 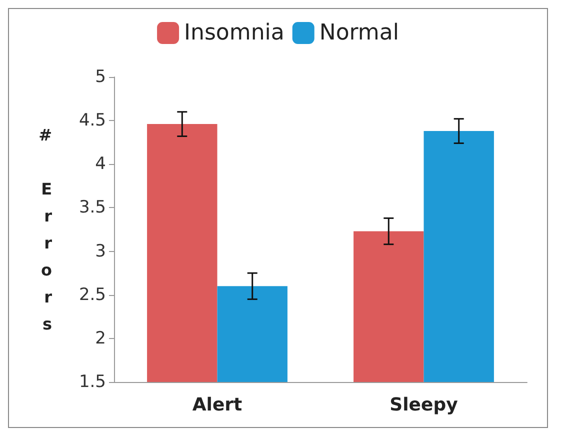 I want to click on text: # Errors, so click(x=45, y=230).